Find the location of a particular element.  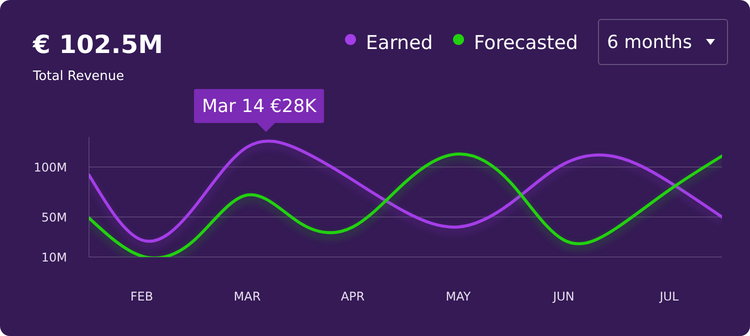

legend-label: Forecasted is located at coordinates (526, 43).